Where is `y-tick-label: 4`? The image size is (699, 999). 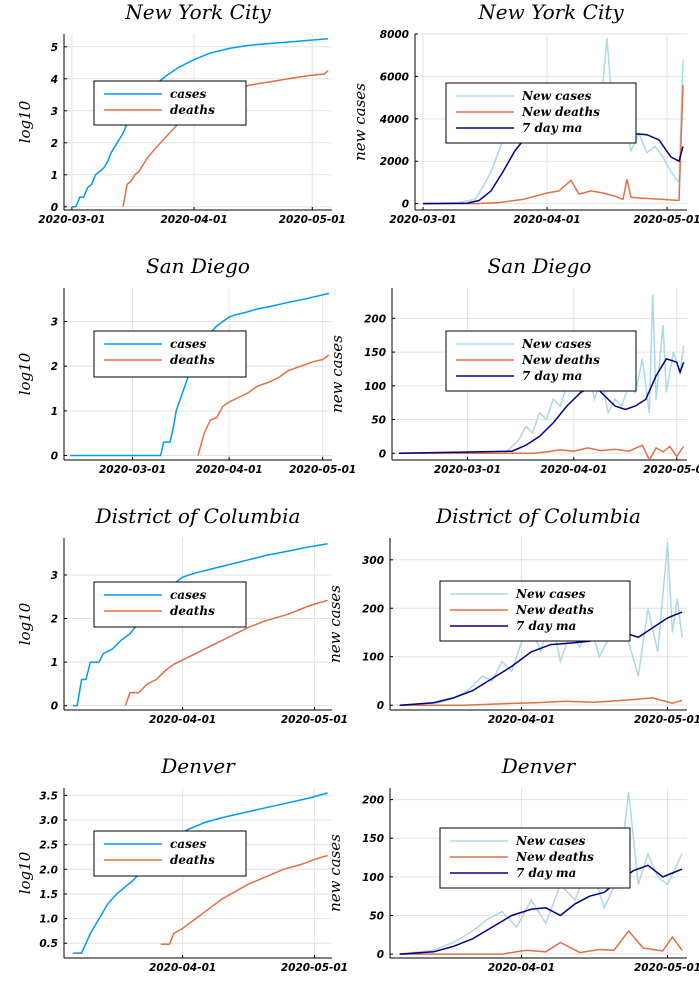
y-tick-label: 4 is located at coordinates (54, 80).